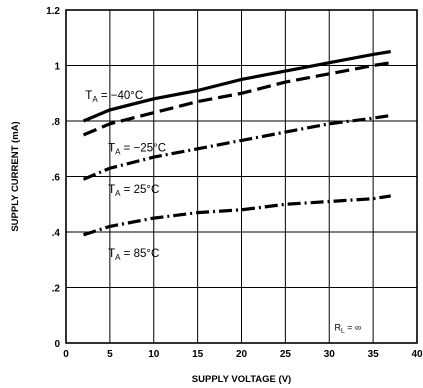 The width and height of the screenshot is (423, 388). What do you see at coordinates (56, 289) in the screenshot?
I see `y-tick-label: .2` at bounding box center [56, 289].